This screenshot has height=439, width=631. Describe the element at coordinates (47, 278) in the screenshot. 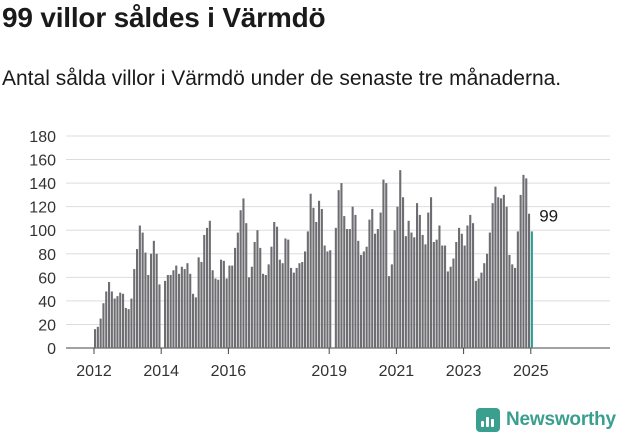

I see `y-tick-label: 60` at that location.